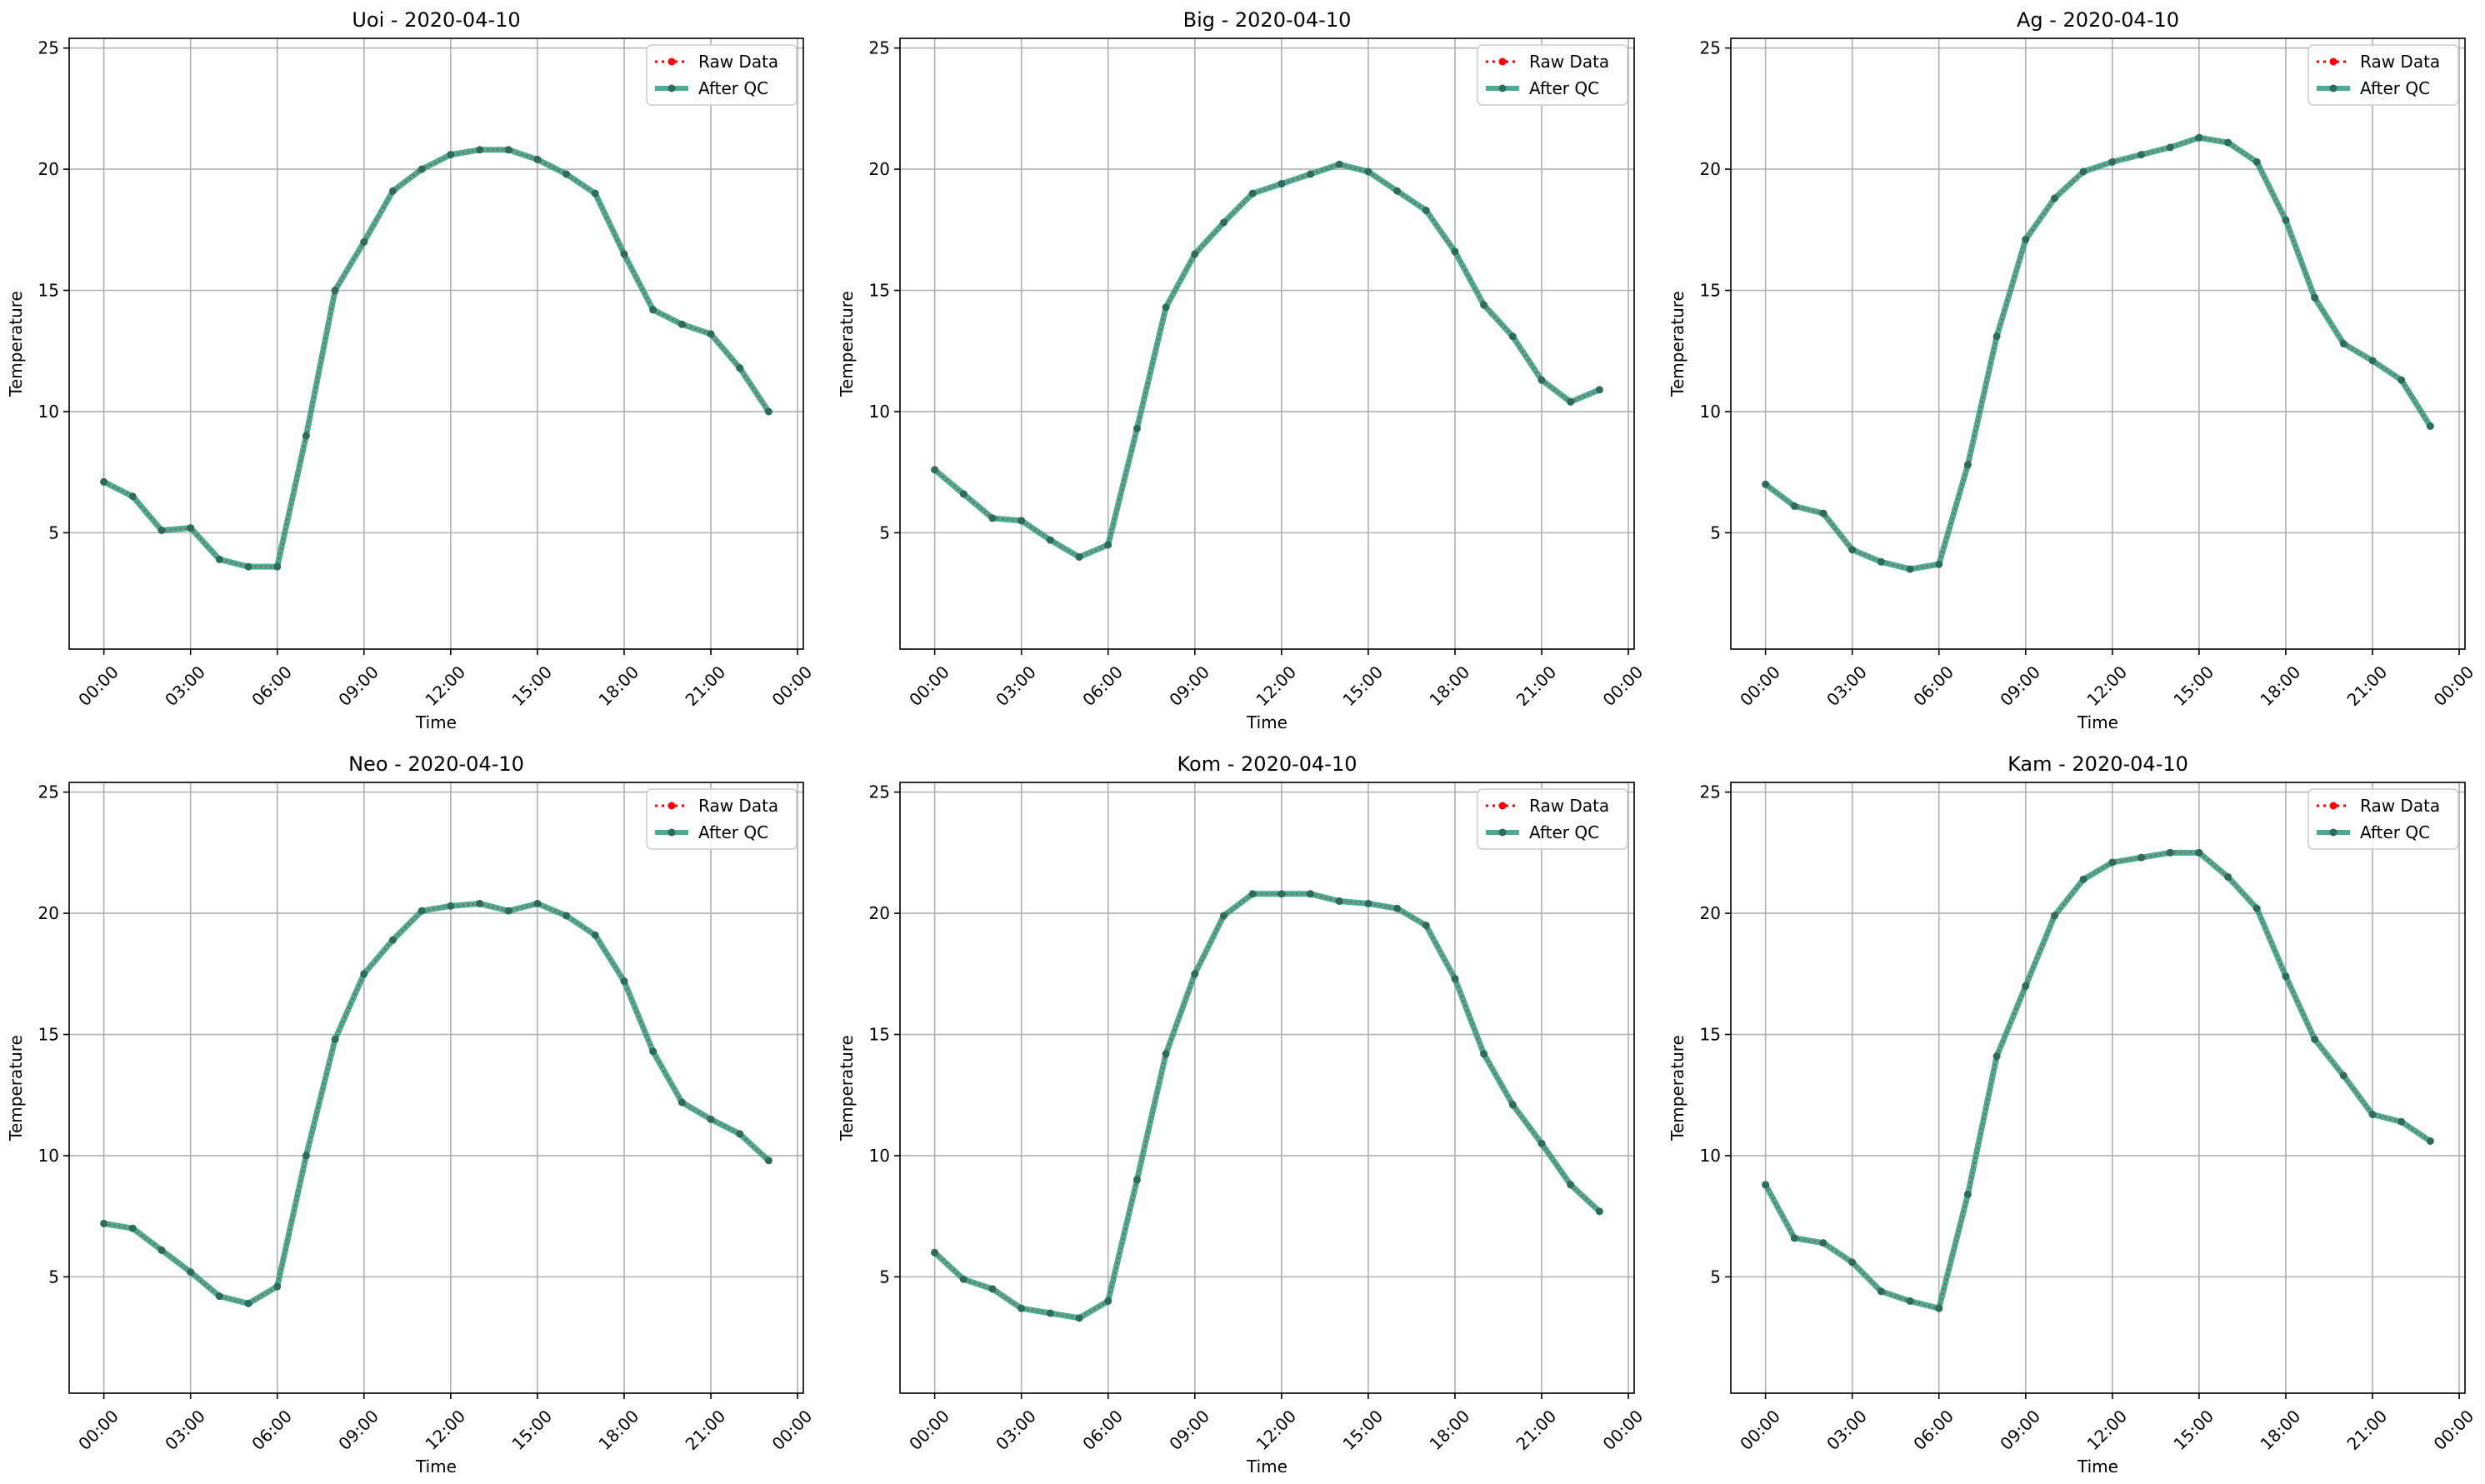 The image size is (2485, 1484). What do you see at coordinates (1564, 88) in the screenshot?
I see `legend-label-after-qc: After QC` at bounding box center [1564, 88].